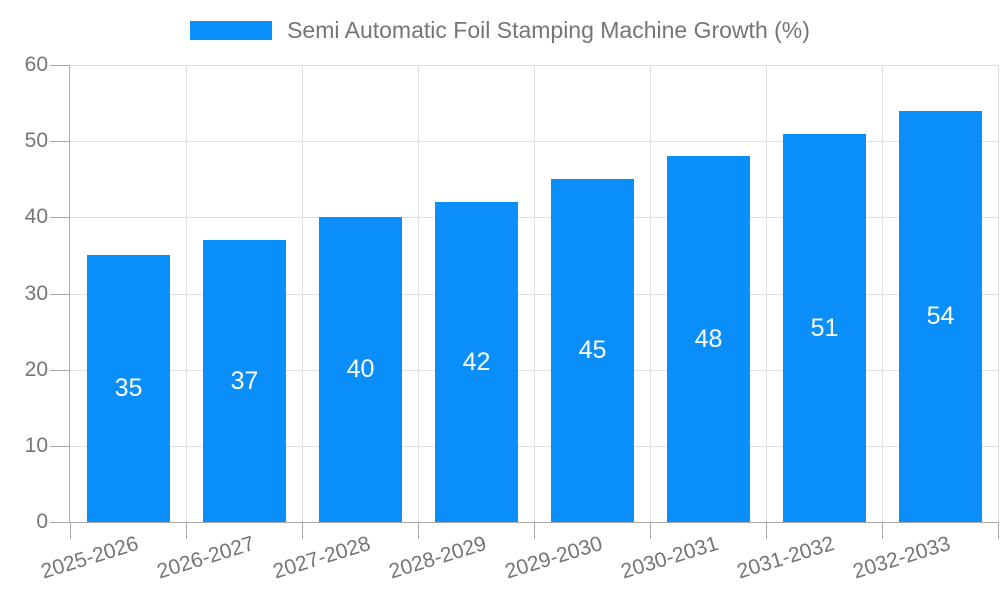 The image size is (1000, 600). I want to click on bar: 37, so click(244, 381).